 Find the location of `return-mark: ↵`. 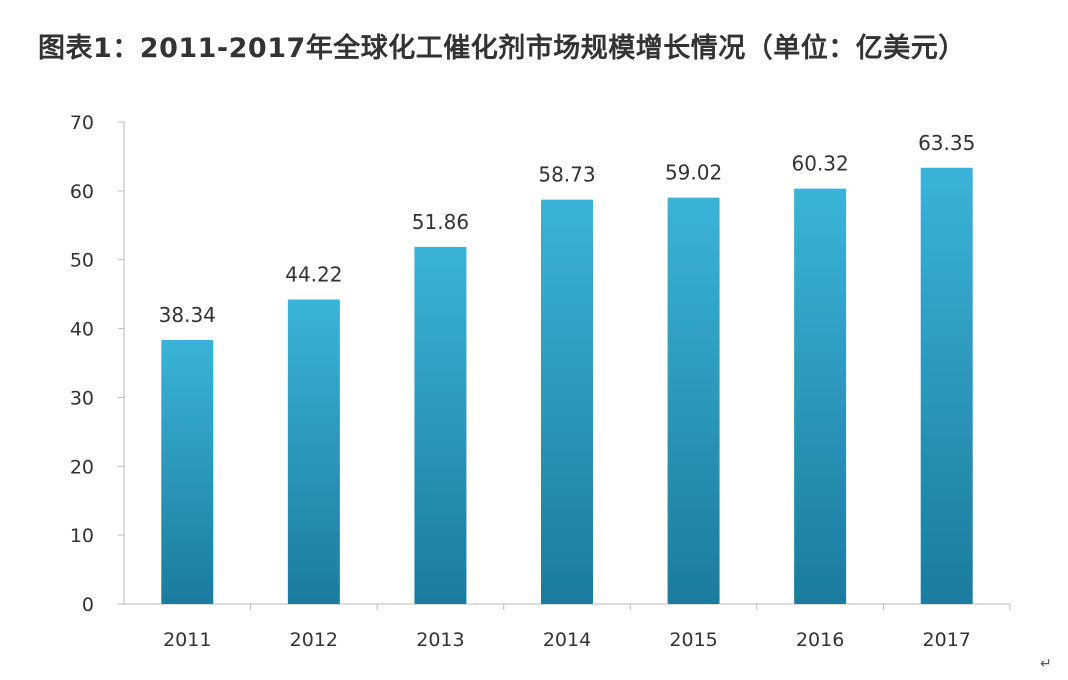

return-mark: ↵ is located at coordinates (1046, 664).